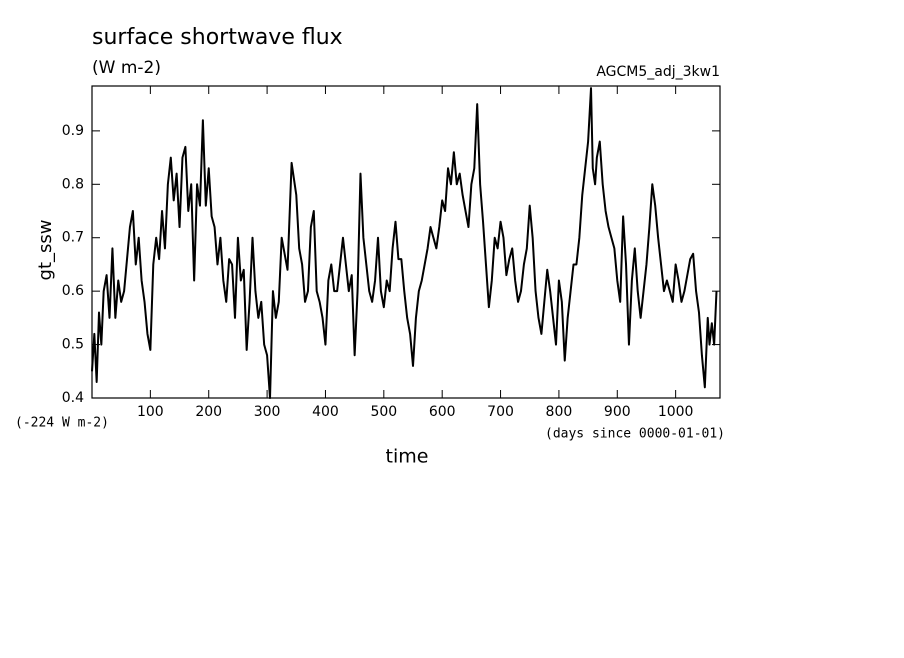 Image resolution: width=904 pixels, height=658 pixels. Describe the element at coordinates (383, 412) in the screenshot. I see `x-tick-label: 500` at that location.